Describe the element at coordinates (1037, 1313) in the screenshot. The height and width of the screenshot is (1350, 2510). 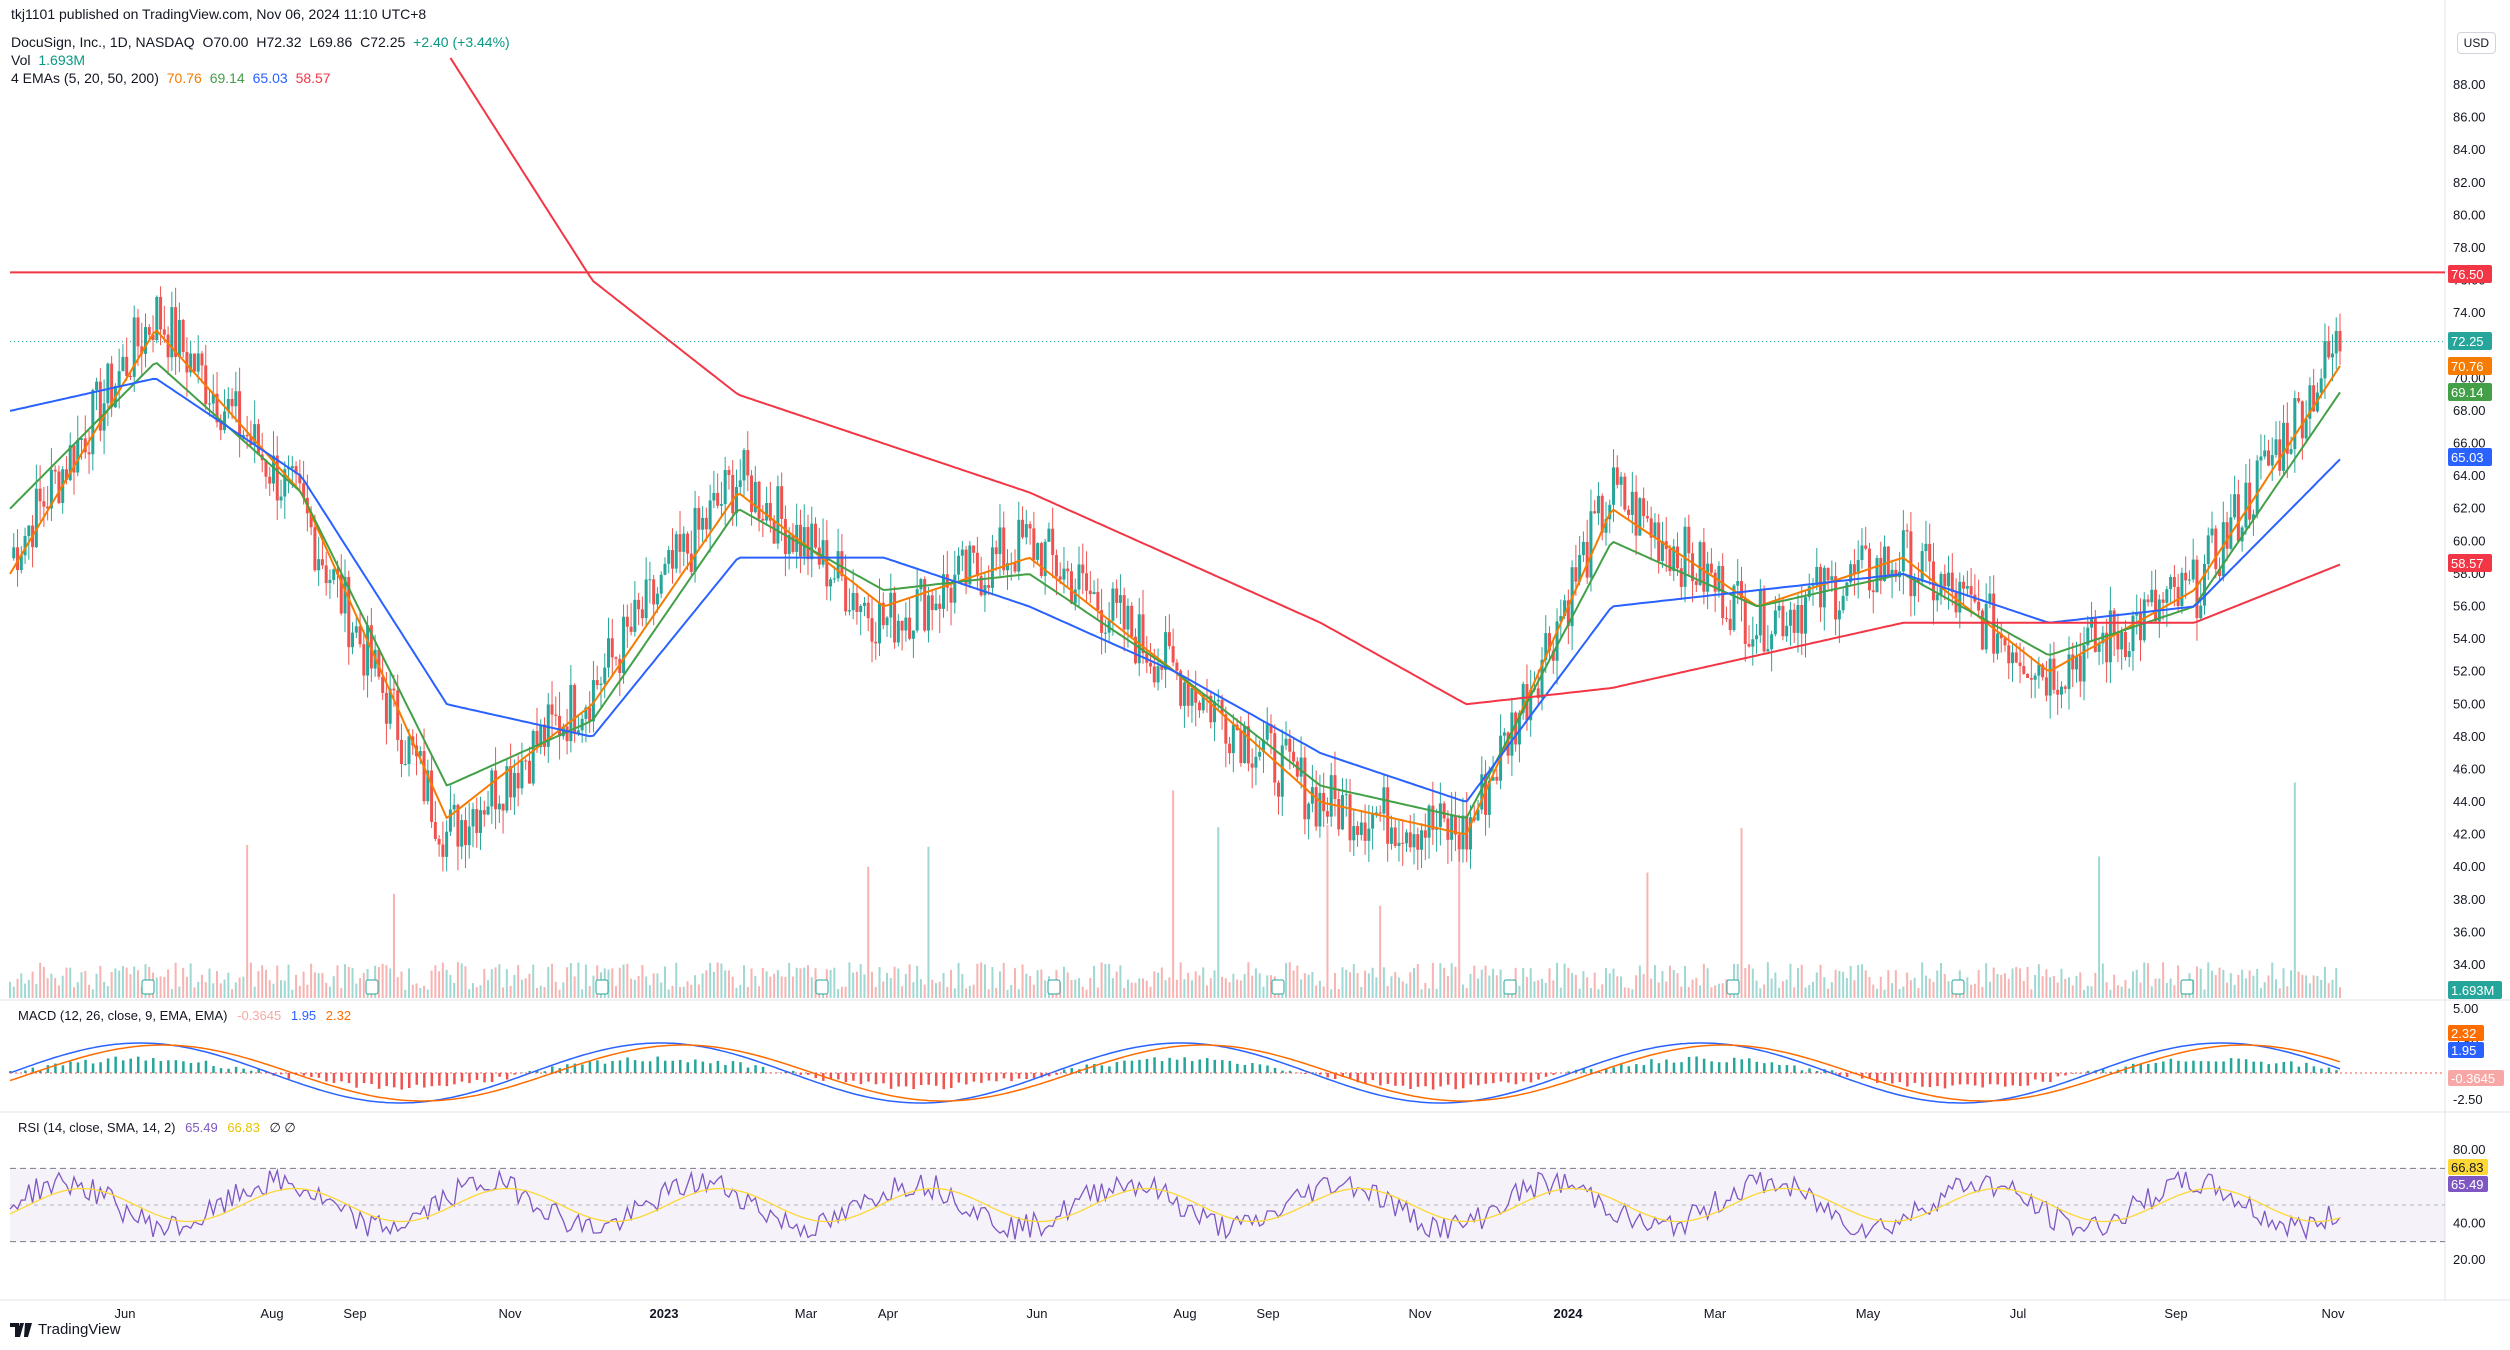
I see `time-tick-label: Jun` at that location.